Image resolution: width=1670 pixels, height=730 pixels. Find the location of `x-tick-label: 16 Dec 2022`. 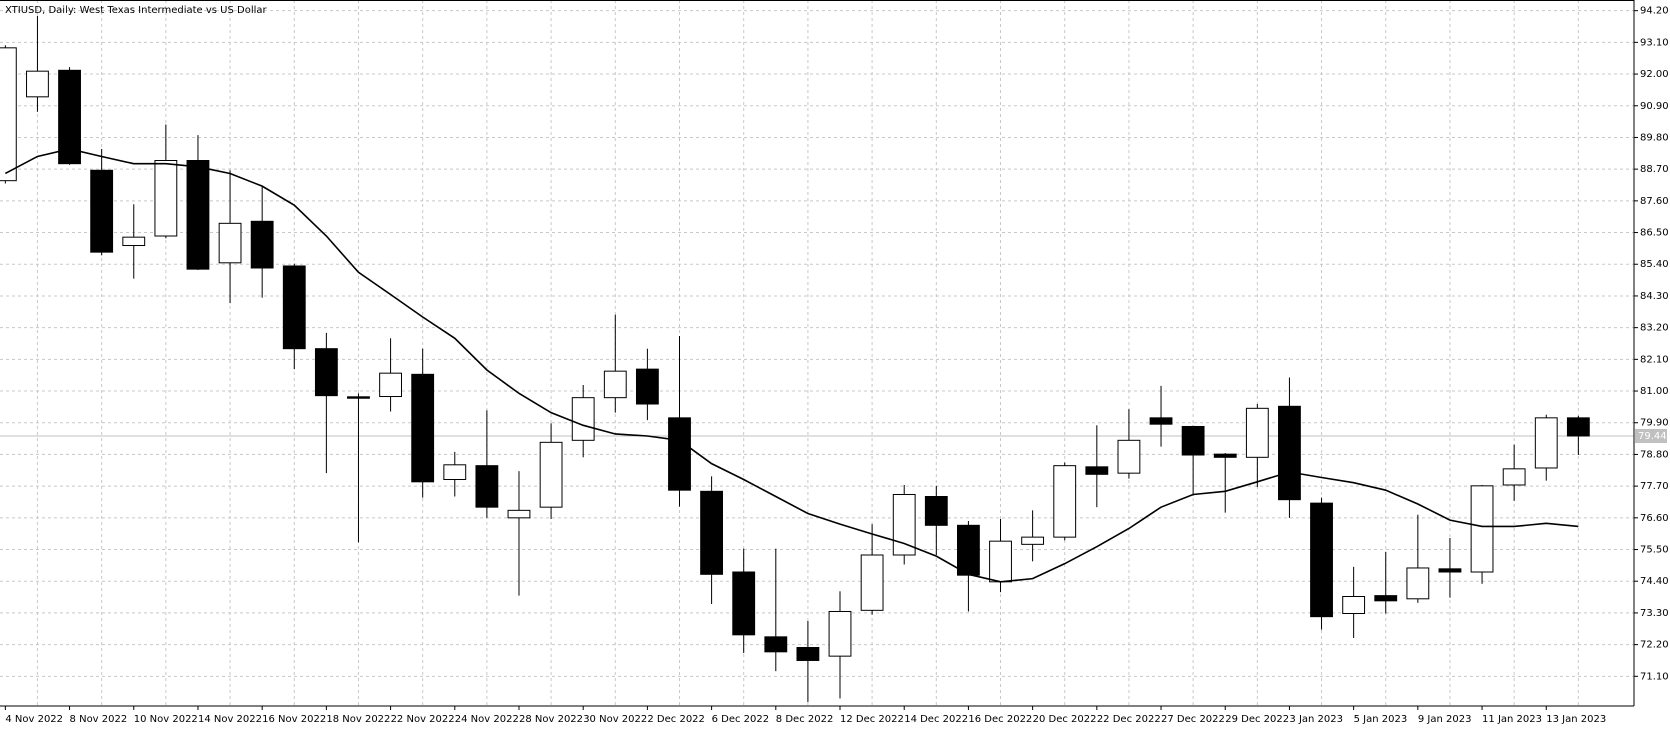

x-tick-label: 16 Dec 2022 is located at coordinates (1000, 719).